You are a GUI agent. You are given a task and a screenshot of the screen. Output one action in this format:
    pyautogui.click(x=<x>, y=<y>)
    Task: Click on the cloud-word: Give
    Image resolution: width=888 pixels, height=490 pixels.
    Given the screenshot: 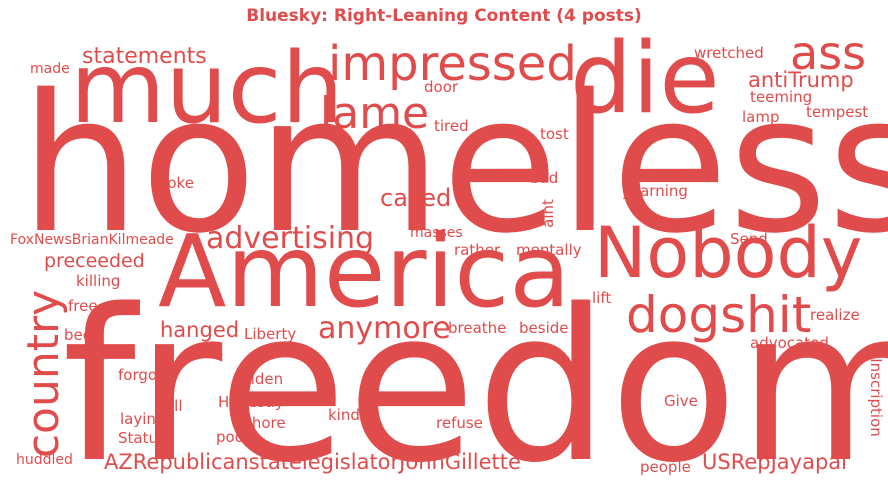 What is the action you would take?
    pyautogui.click(x=681, y=401)
    